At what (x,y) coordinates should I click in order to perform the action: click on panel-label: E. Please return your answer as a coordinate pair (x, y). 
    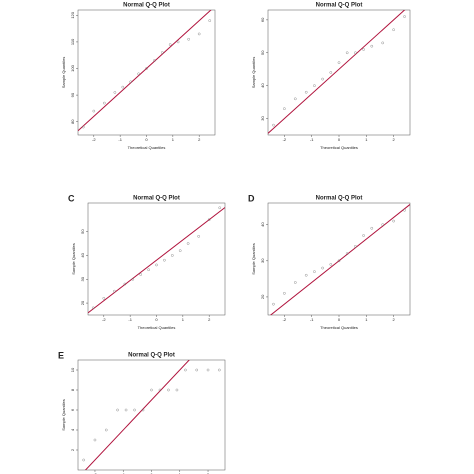
    Looking at the image, I should click on (61, 355).